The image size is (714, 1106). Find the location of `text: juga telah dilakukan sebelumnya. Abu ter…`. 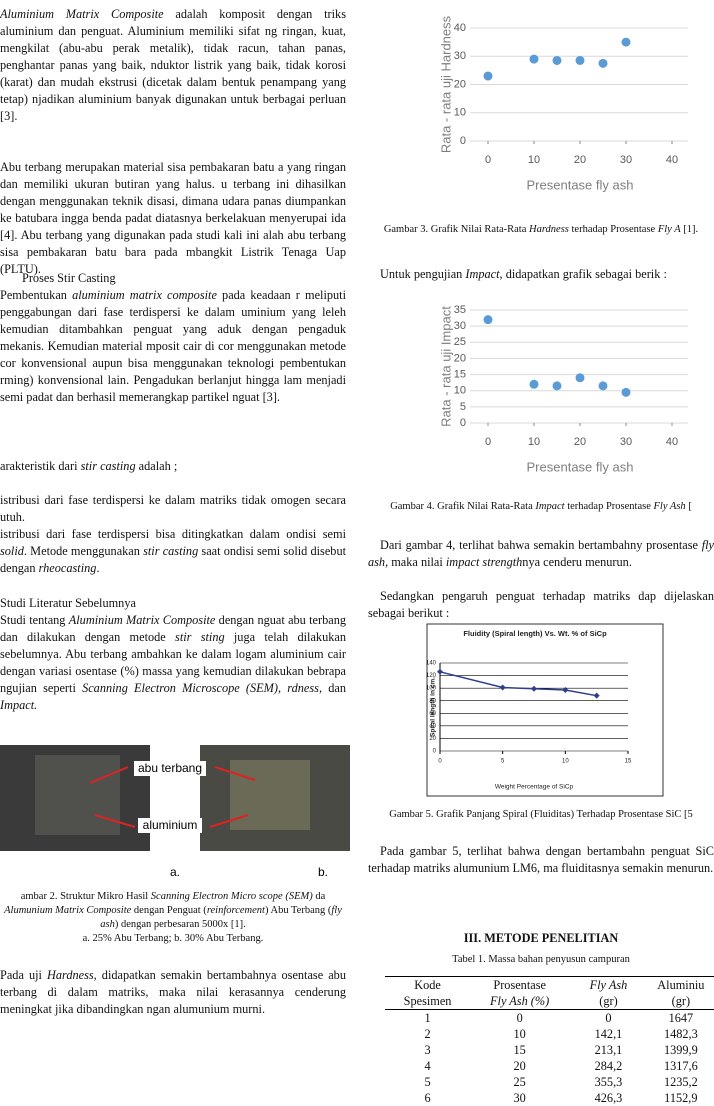

text: juga telah dilakukan sebelumnya. Abu ter… is located at coordinates (173, 662).